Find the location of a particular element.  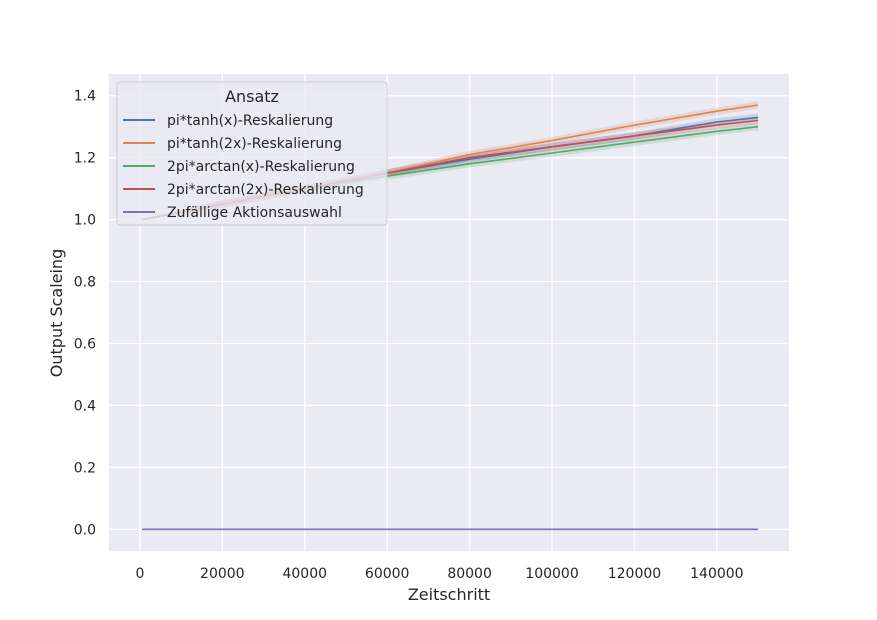

x-tick-label: 100000 is located at coordinates (551, 574).